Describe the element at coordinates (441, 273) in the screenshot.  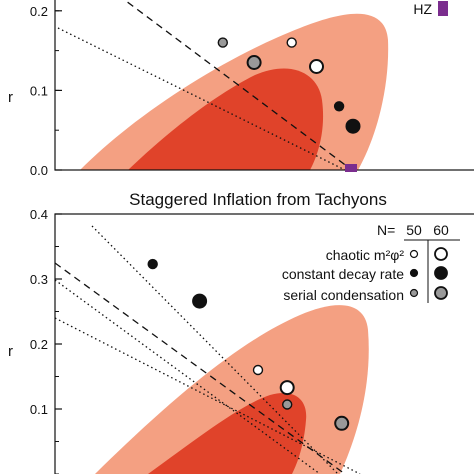
I see `legend-marker-constant-decay-rate-n60` at that location.